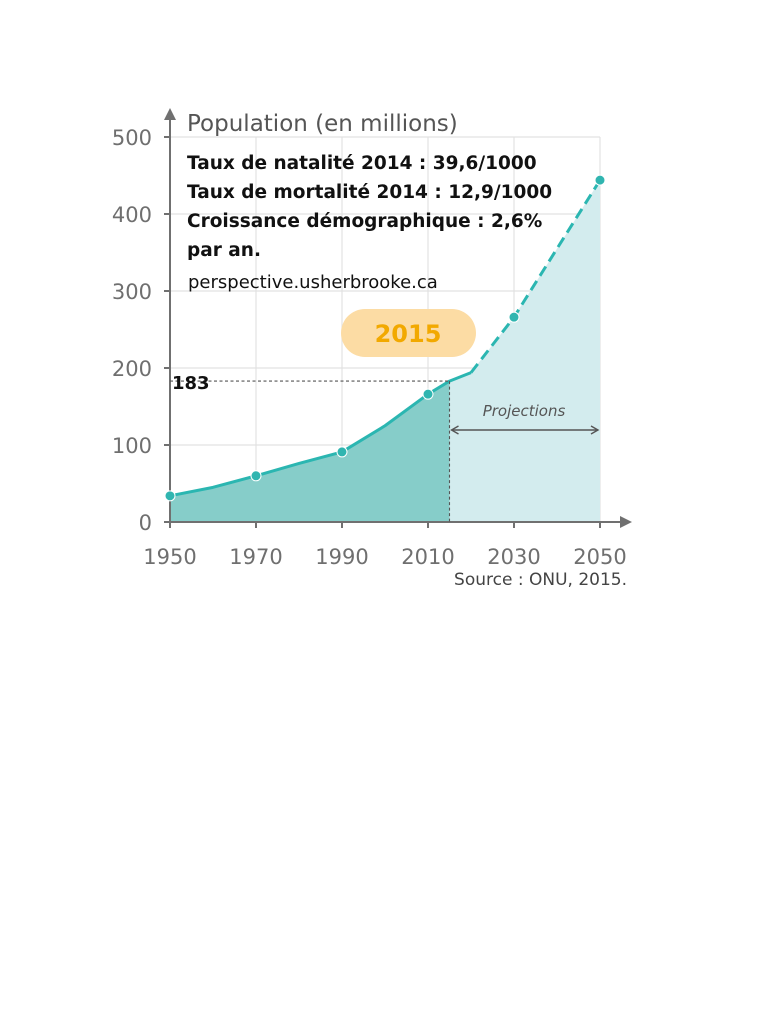  I want to click on data-point-2010, so click(428, 394).